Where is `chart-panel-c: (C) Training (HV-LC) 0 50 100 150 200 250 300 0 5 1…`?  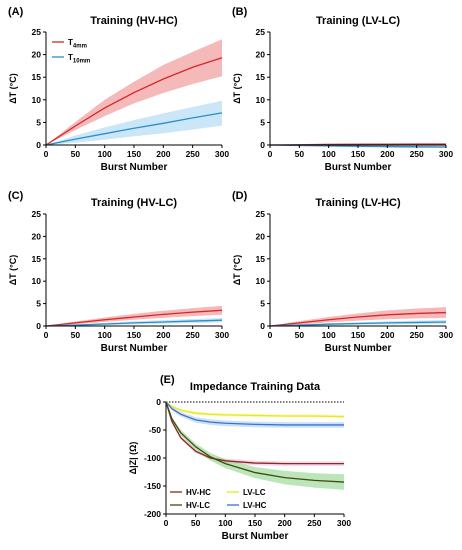 chart-panel-c: (C) Training (HV-LC) 0 50 100 150 200 250 300 0 5 1… is located at coordinates (118, 272).